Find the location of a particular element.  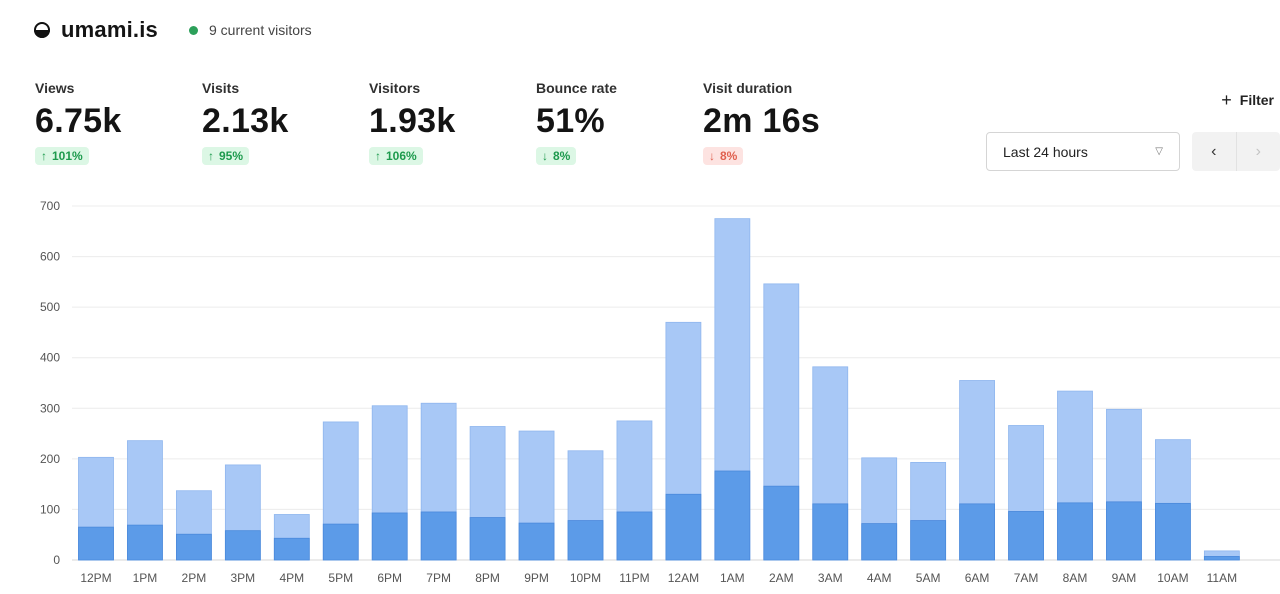

current-visitors: 9 current visitors is located at coordinates (250, 30).